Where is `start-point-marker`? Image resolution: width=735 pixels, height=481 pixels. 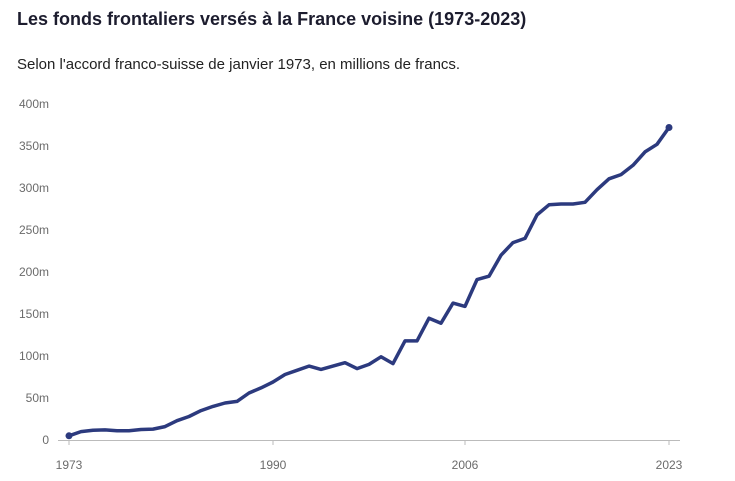 start-point-marker is located at coordinates (69, 436).